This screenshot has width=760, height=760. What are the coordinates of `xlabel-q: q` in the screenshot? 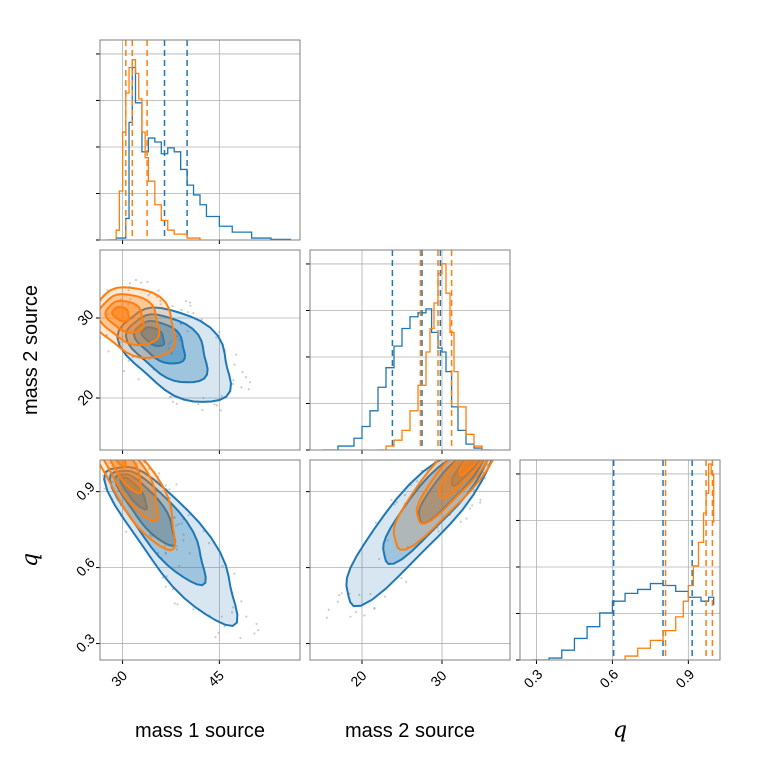 It's located at (620, 730).